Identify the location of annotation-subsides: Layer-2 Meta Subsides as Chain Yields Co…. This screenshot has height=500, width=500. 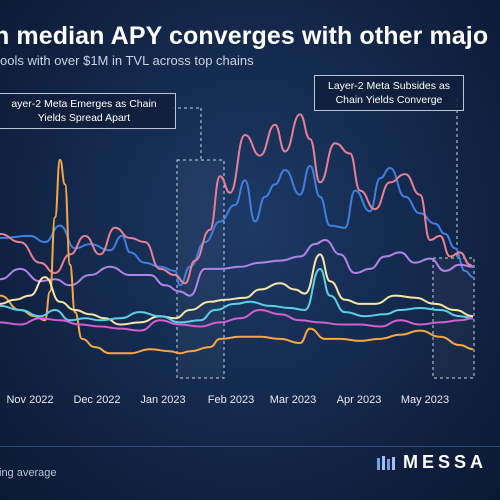
(389, 93).